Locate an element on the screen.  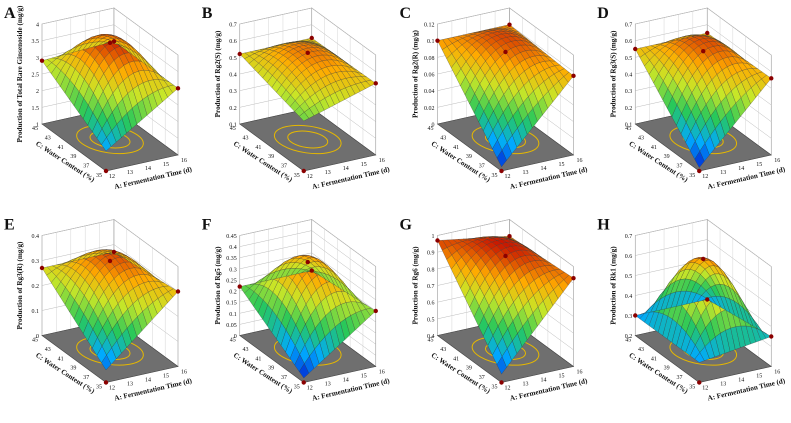
z-tick-label: 0.2 is located at coordinates (36, 287).